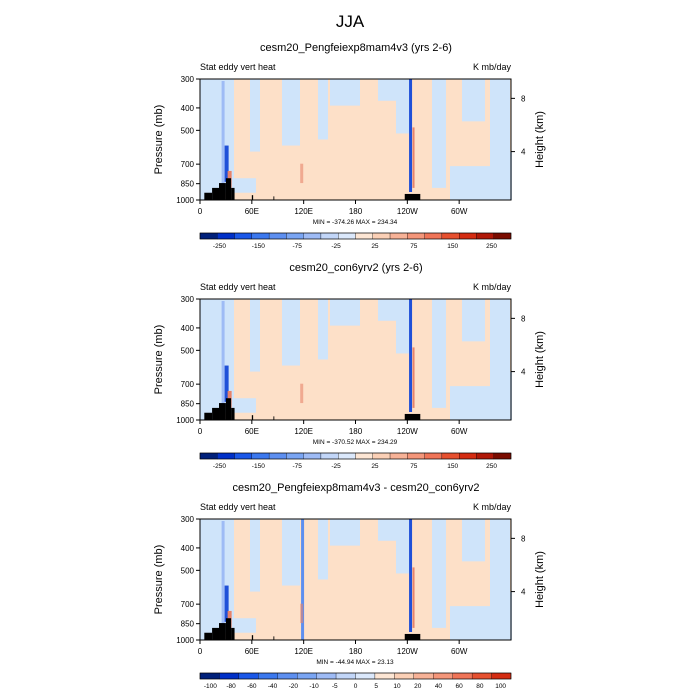 This screenshot has width=700, height=700. What do you see at coordinates (418, 686) in the screenshot?
I see `colorbar-tick-label: 20` at bounding box center [418, 686].